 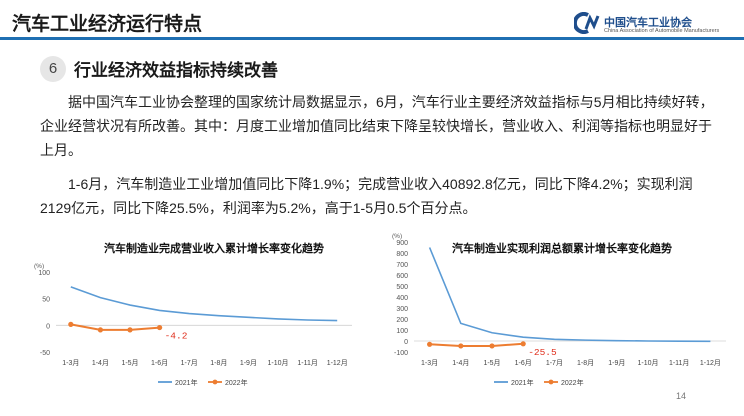 I want to click on caam-logo-icon, so click(x=587, y=23).